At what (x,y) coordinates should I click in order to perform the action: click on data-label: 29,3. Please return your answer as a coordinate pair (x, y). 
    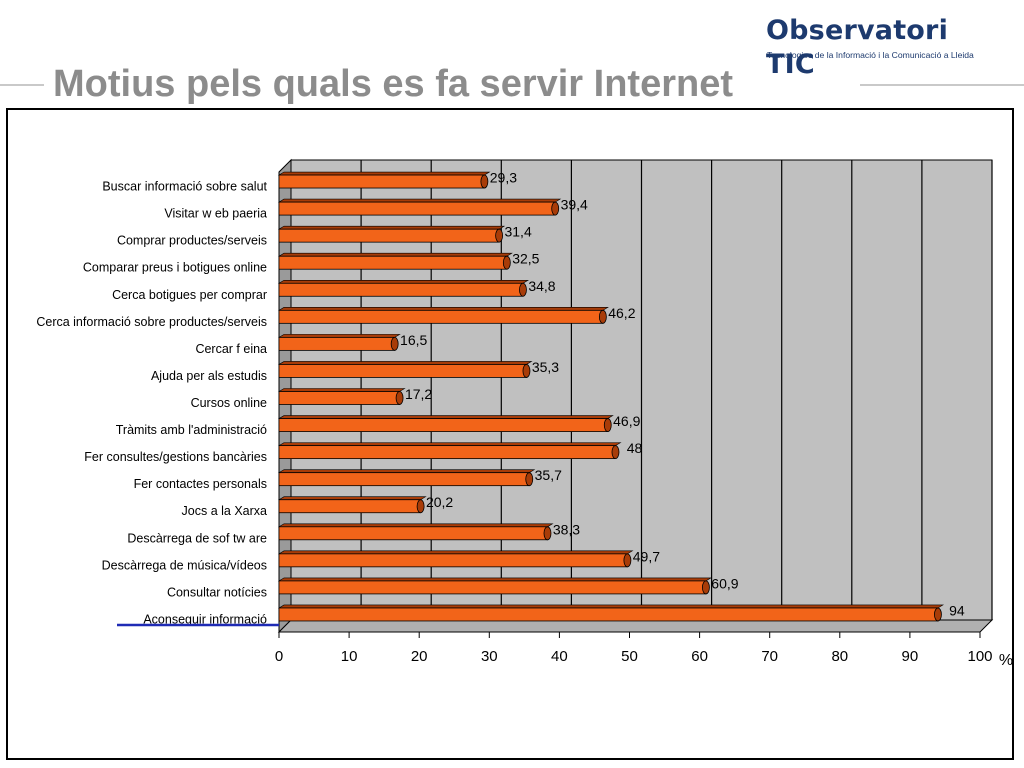
    Looking at the image, I should click on (503, 178).